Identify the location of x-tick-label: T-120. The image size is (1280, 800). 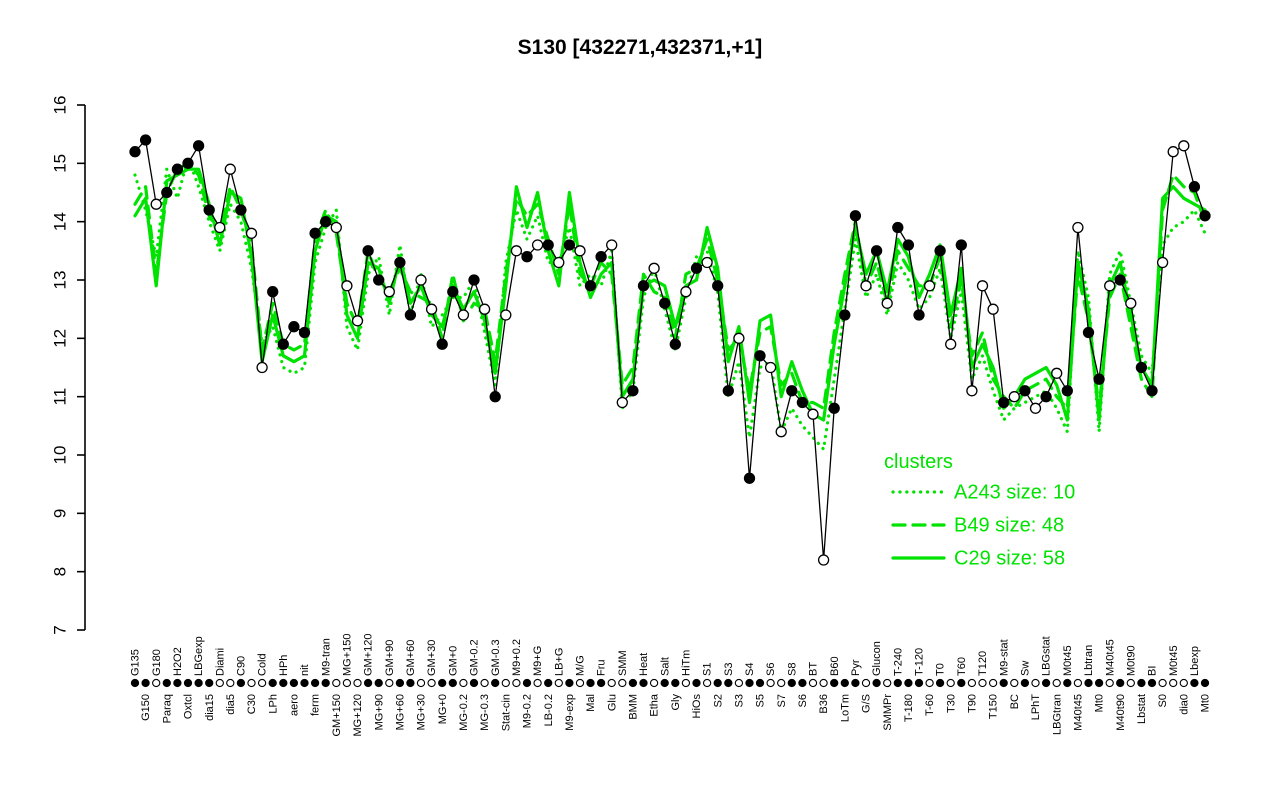
(920, 662).